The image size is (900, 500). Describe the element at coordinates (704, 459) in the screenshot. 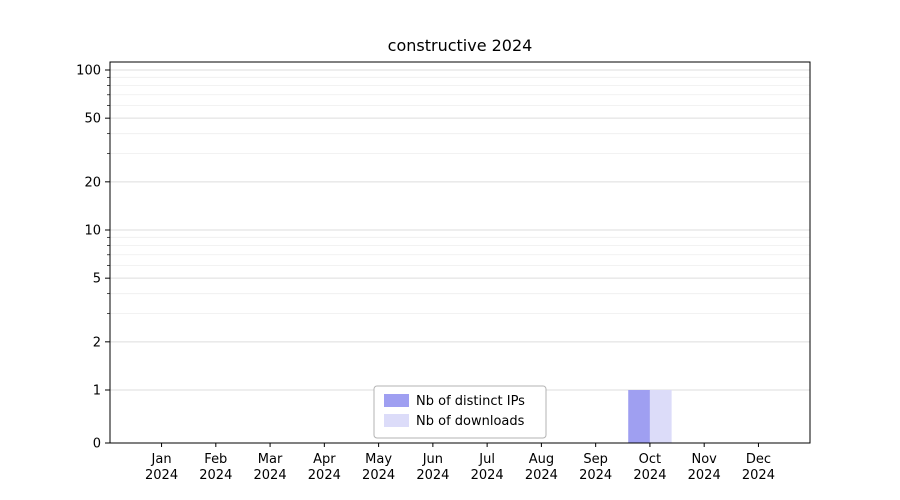

I see `x-tick-label-nov-2024-month: Nov` at that location.